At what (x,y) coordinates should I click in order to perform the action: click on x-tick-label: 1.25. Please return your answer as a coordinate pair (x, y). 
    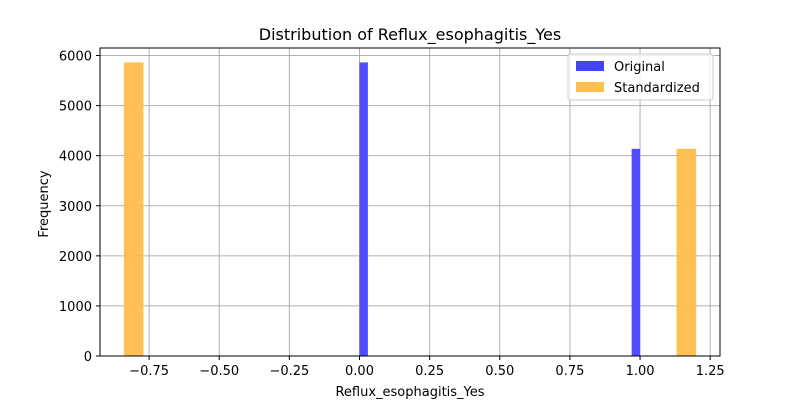
    Looking at the image, I should click on (710, 371).